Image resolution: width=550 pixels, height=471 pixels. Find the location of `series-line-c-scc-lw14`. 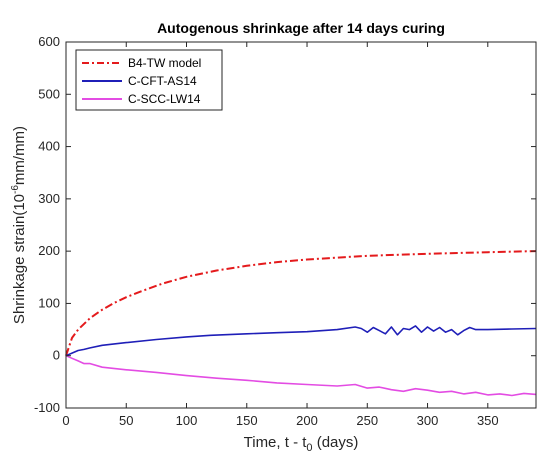

series-line-c-scc-lw14 is located at coordinates (301, 375).